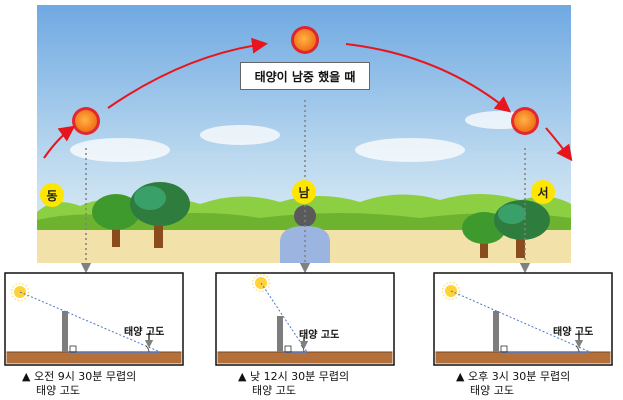 This screenshot has width=623, height=400. What do you see at coordinates (144, 332) in the screenshot?
I see `altitude-label-morning: 태양 고도` at bounding box center [144, 332].